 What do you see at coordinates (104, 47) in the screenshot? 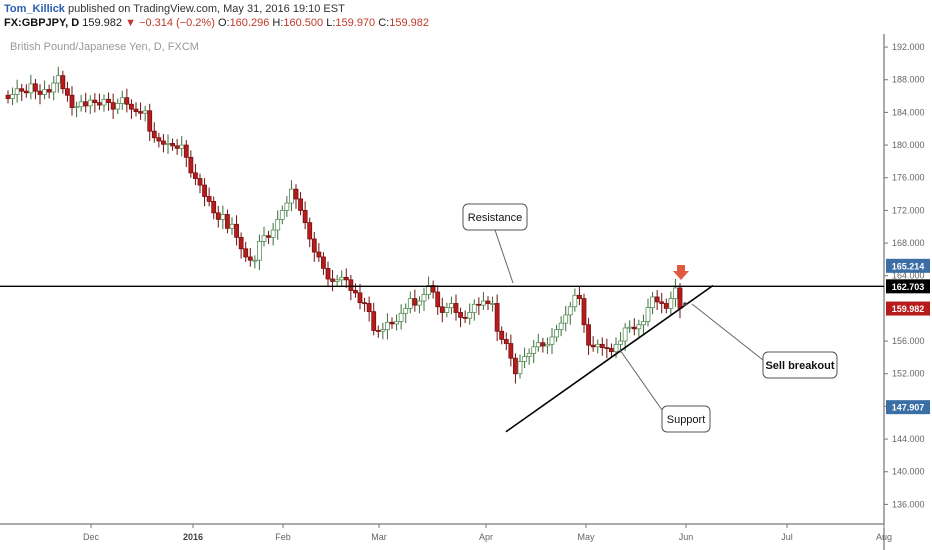
I see `chart-title: British Pound/Japanese Yen, D, FXCM` at bounding box center [104, 47].